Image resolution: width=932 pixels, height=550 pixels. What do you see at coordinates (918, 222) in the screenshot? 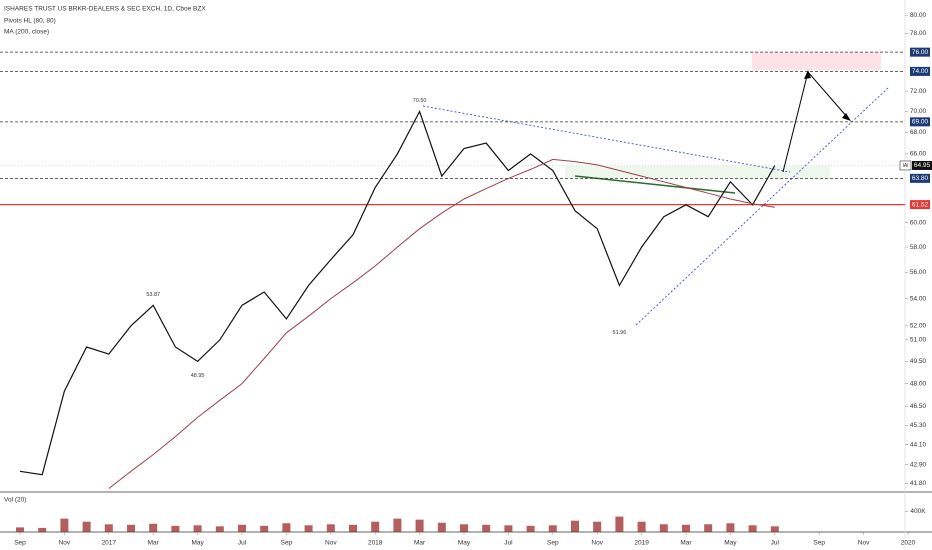
I see `y-tick-label: 60.00` at bounding box center [918, 222].